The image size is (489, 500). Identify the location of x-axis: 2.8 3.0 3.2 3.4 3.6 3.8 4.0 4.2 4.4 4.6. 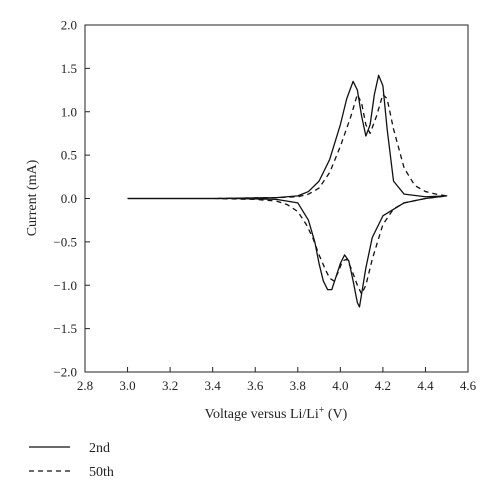
(277, 380).